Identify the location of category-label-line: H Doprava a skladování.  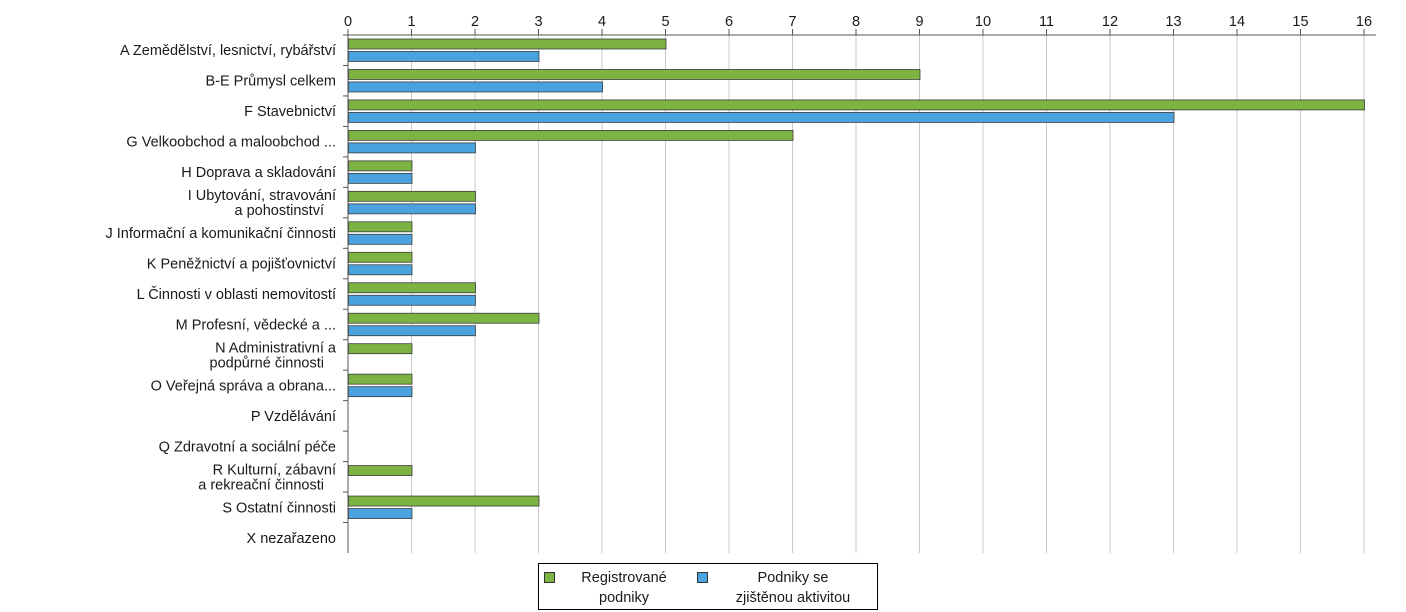
(258, 173).